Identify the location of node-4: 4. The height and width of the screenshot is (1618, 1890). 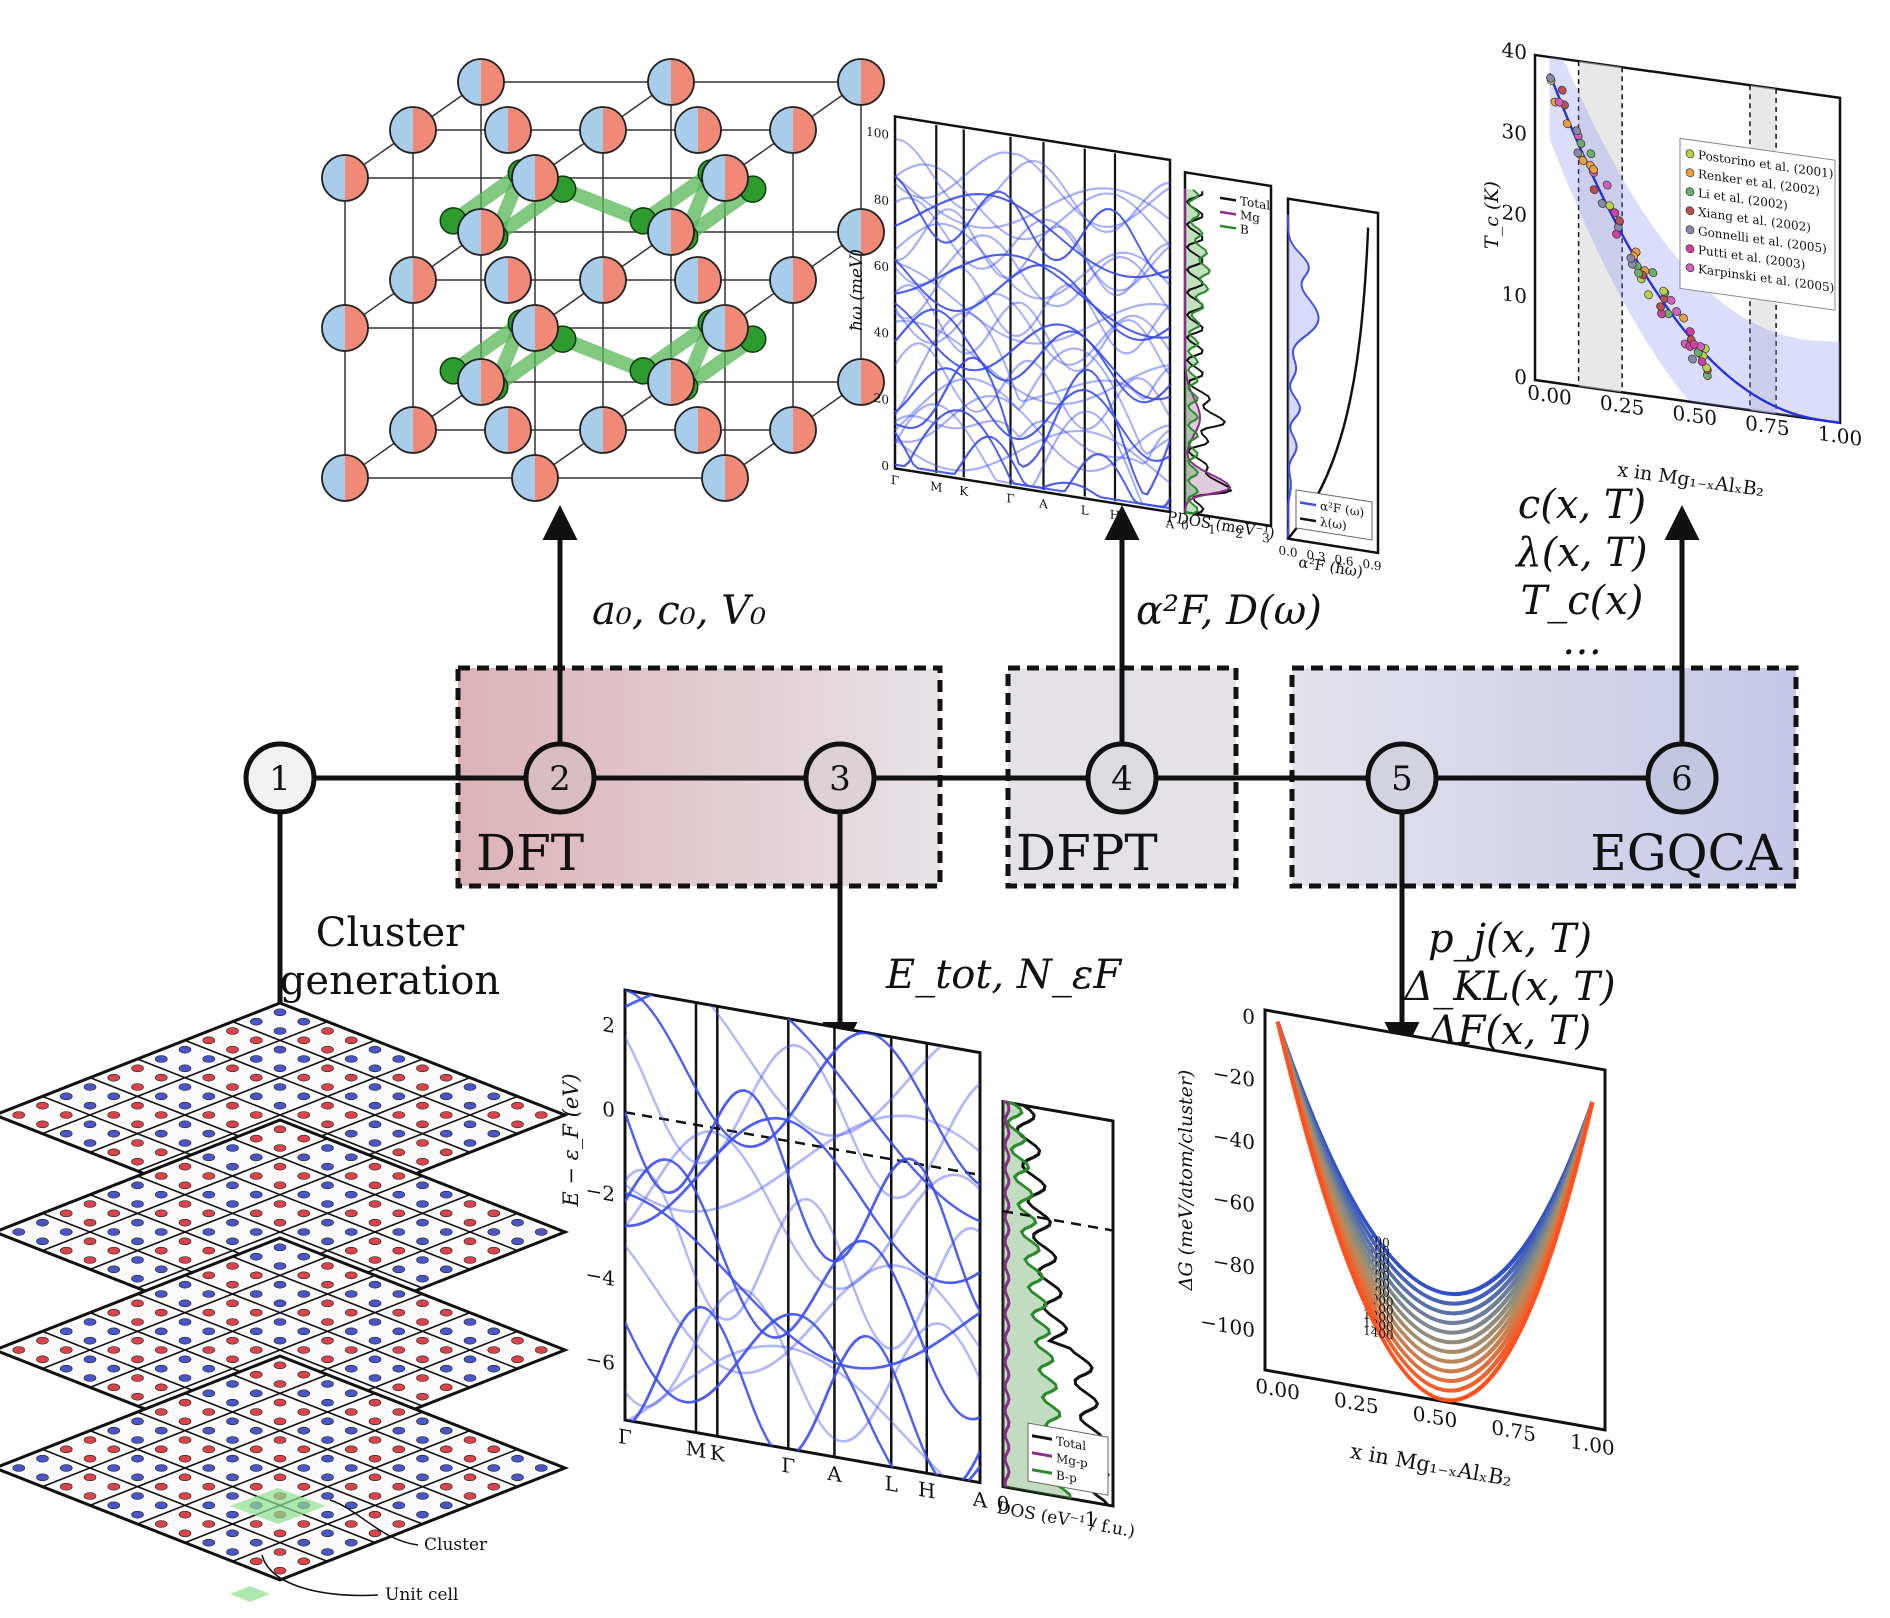
(1122, 778).